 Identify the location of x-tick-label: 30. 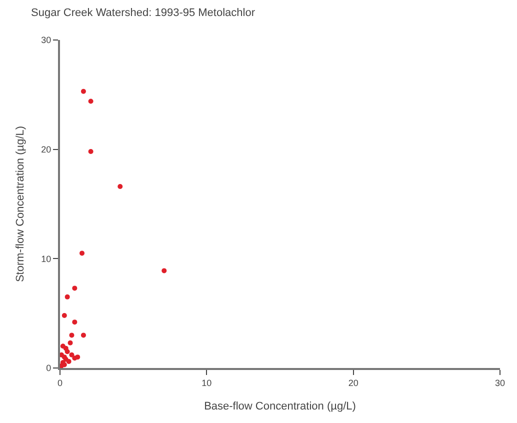
(500, 383).